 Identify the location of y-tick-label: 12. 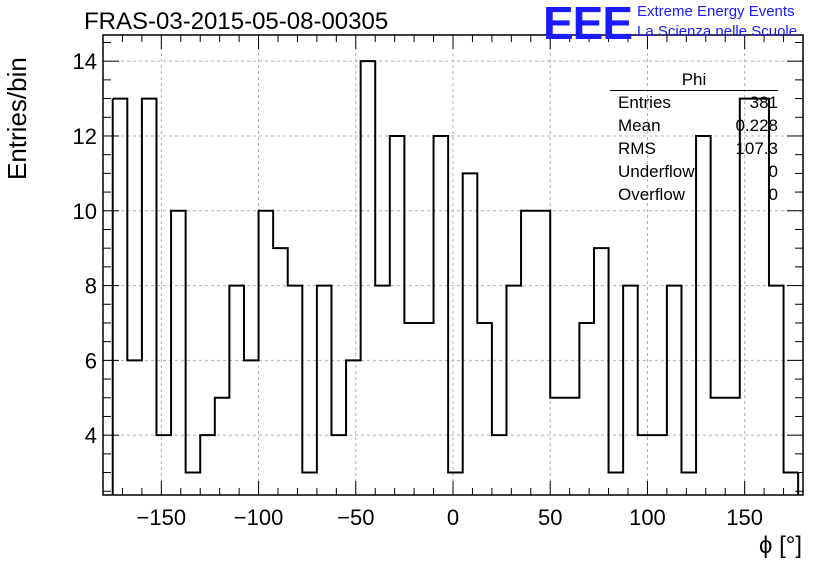
(85, 136).